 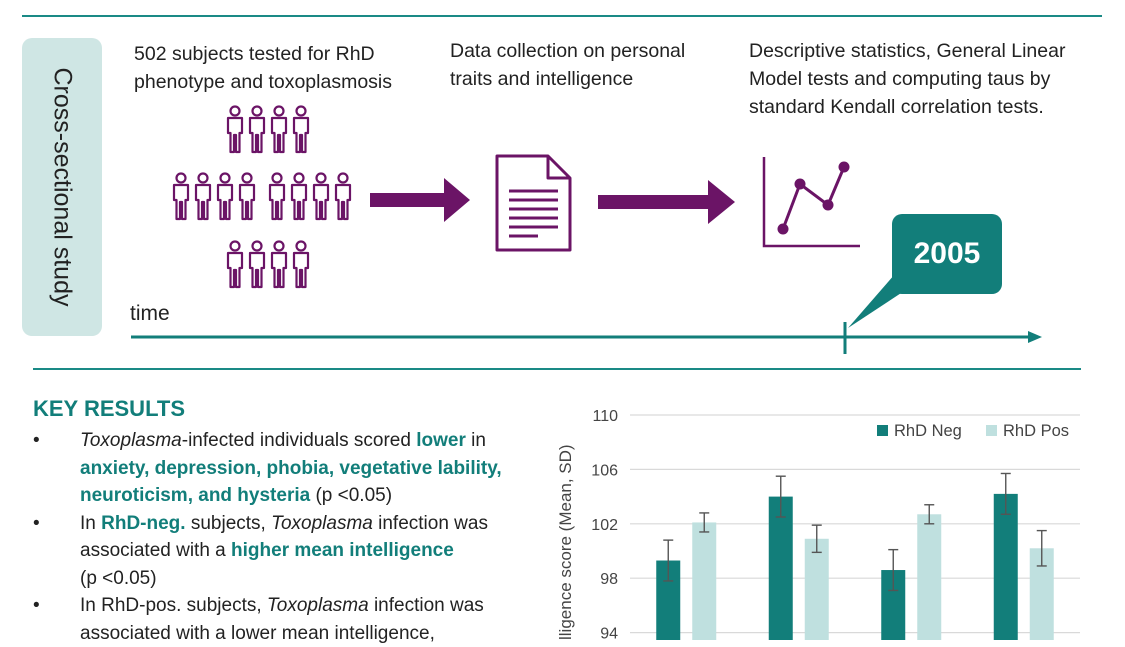 What do you see at coordinates (562, 16) in the screenshot?
I see `top-divider` at bounding box center [562, 16].